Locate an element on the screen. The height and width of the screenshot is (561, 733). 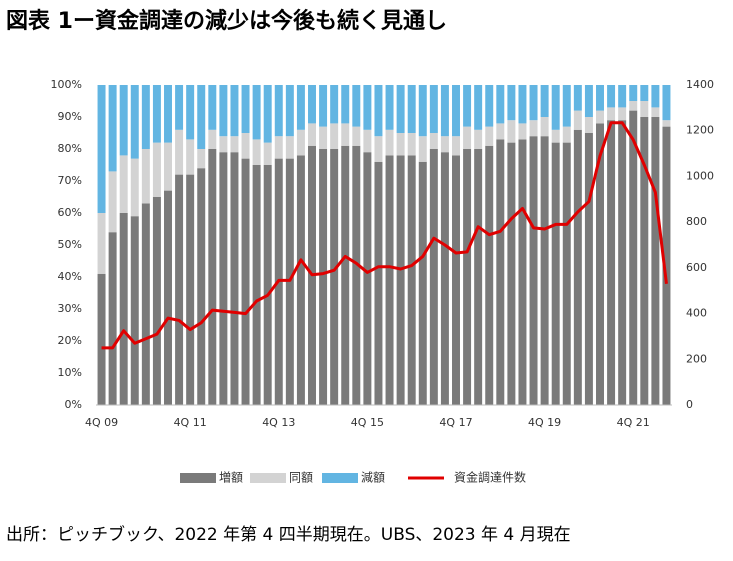
y2-tick-label: 400 is located at coordinates (696, 313).